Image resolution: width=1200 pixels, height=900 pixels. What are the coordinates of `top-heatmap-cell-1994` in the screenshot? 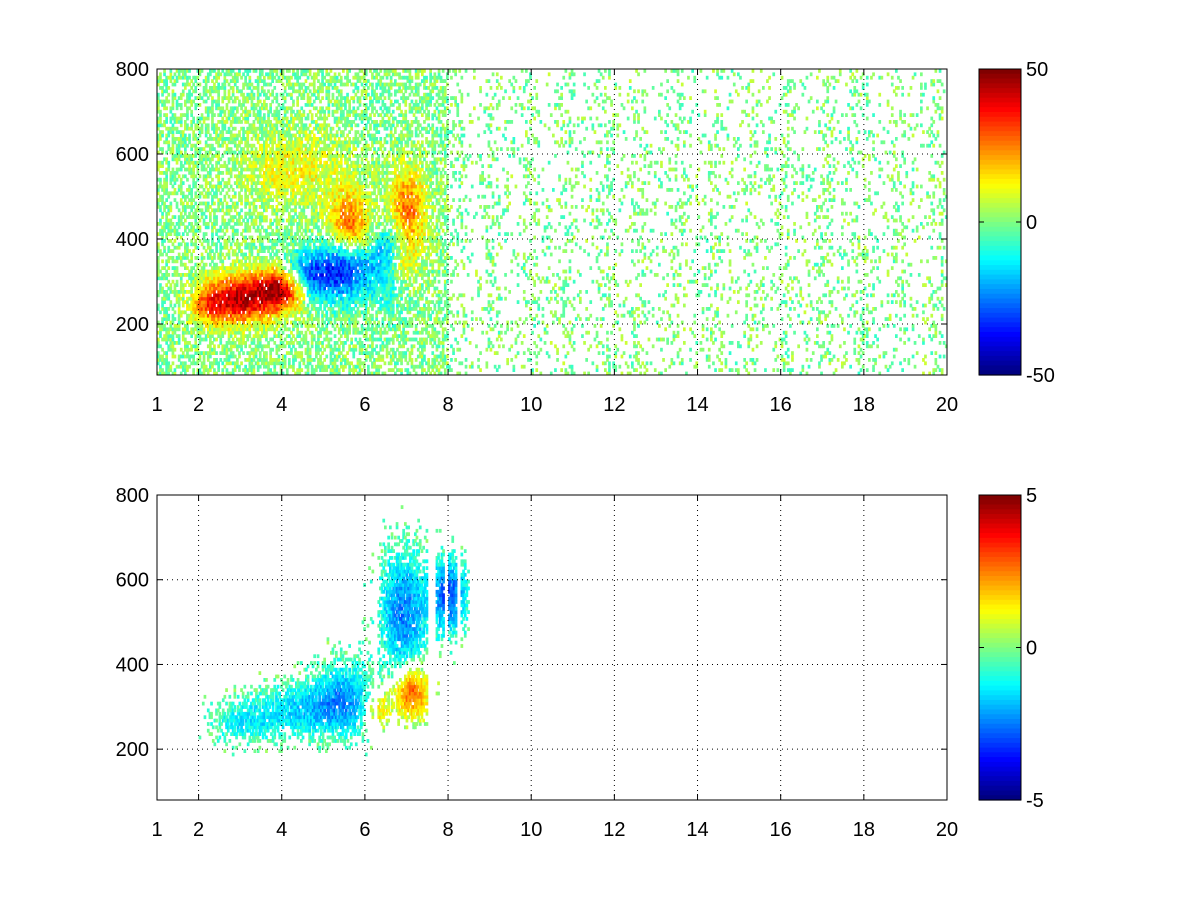 It's located at (235, 343).